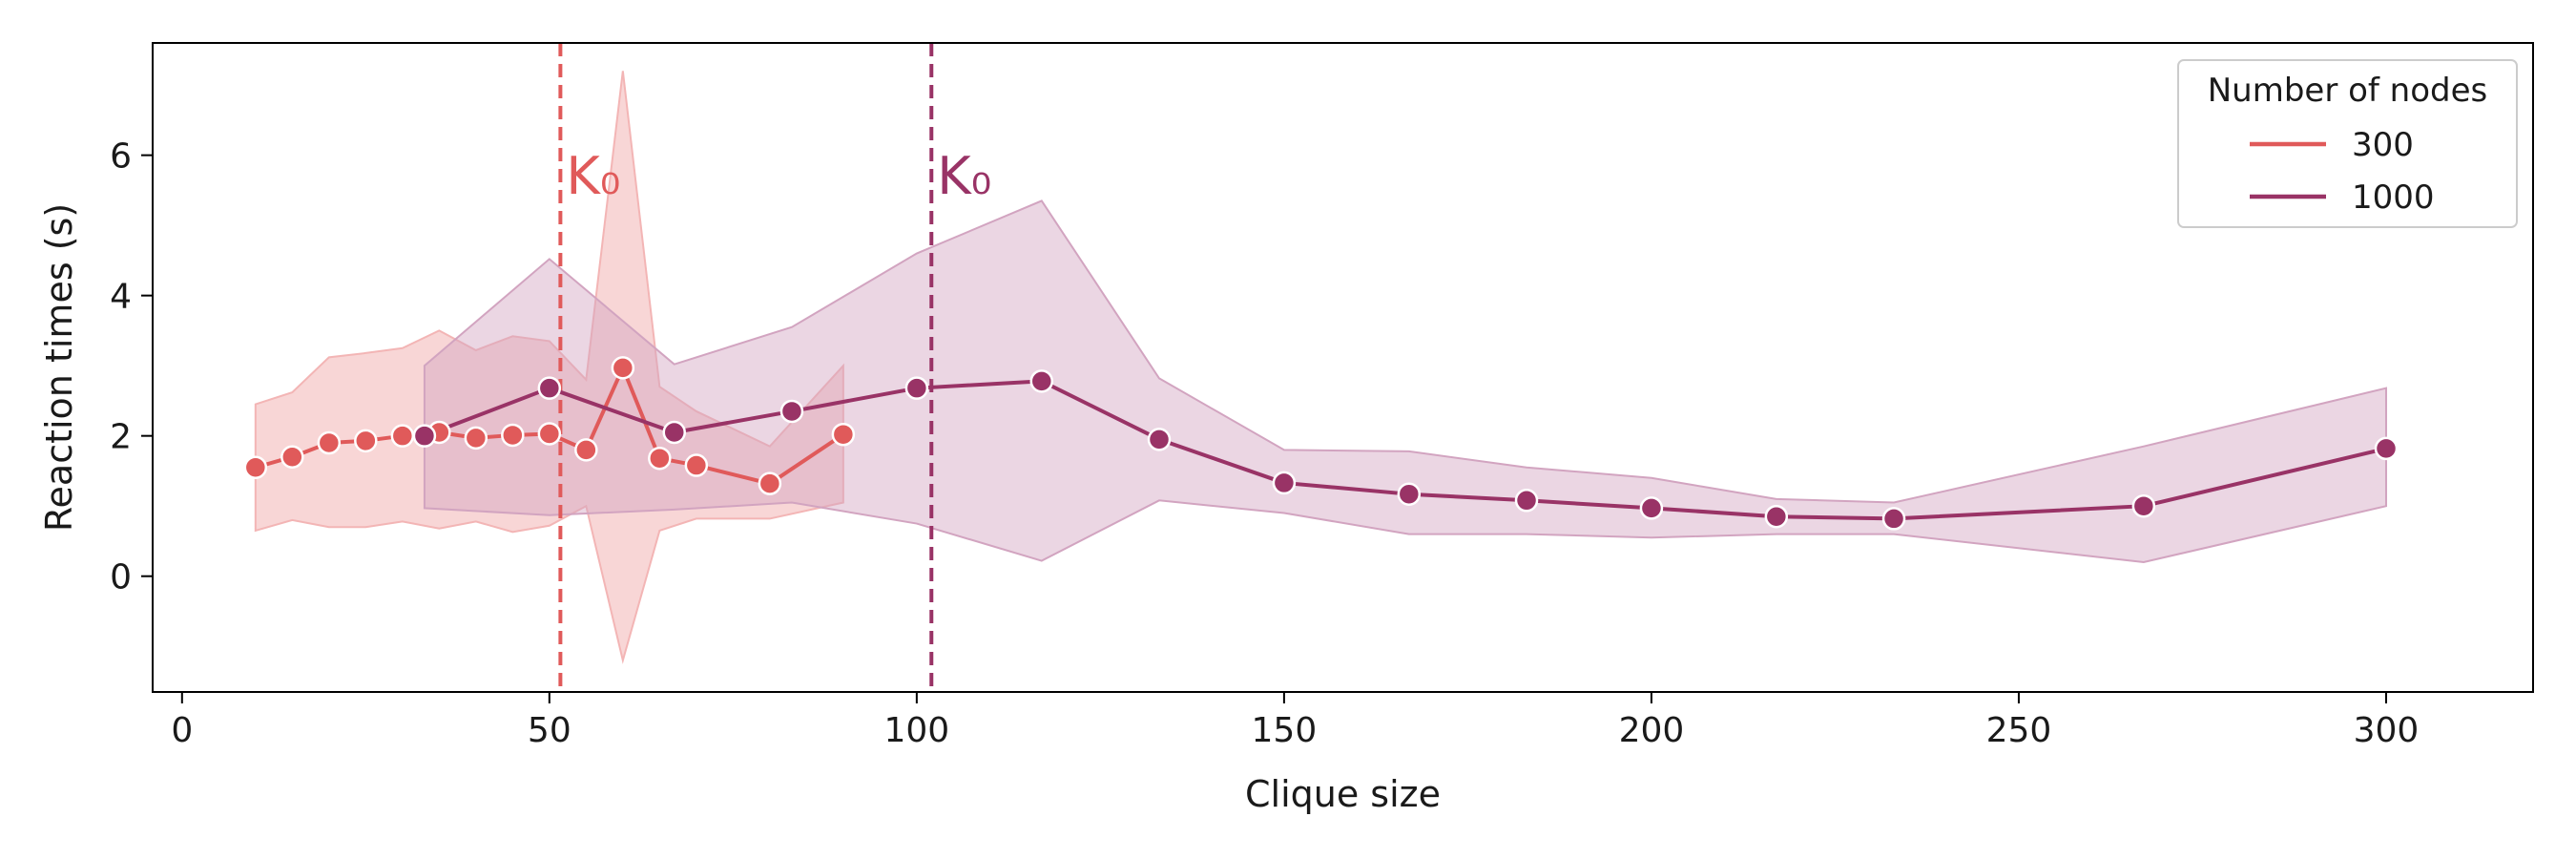  I want to click on x-tick-label: 0, so click(182, 730).